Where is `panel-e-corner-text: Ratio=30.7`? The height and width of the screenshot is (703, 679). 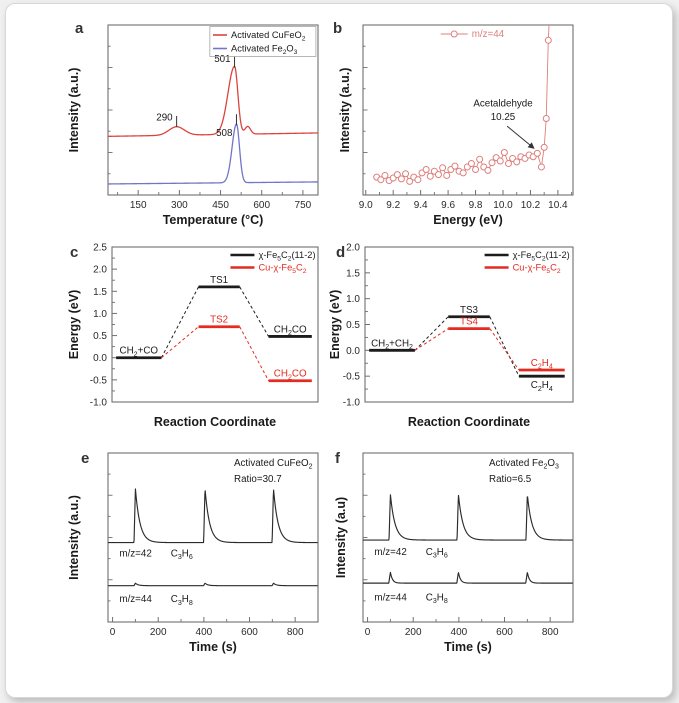 panel-e-corner-text: Ratio=30.7 is located at coordinates (258, 479).